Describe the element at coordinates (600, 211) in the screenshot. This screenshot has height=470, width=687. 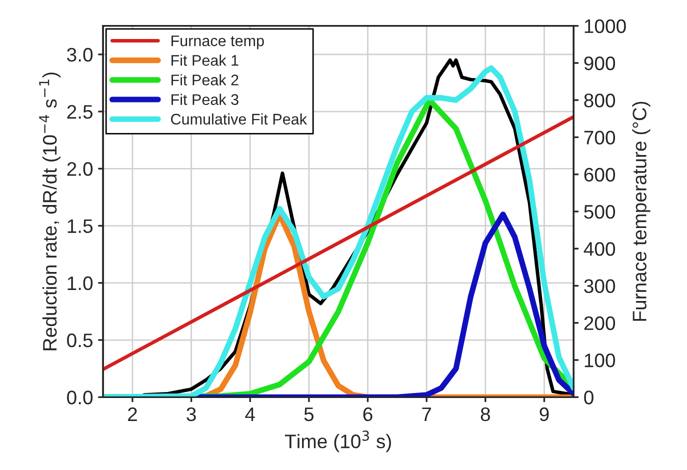
I see `y2-tick-label: 500` at that location.